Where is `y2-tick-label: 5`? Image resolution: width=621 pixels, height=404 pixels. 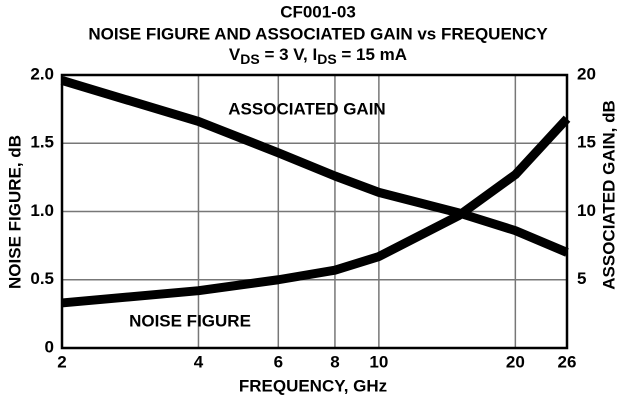
y2-tick-label: 5 is located at coordinates (581, 278).